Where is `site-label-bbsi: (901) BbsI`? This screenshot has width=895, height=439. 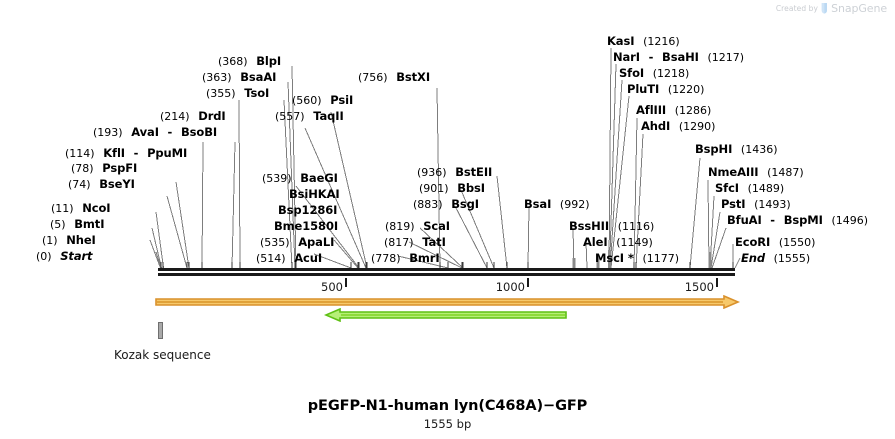 site-label-bbsi: (901) BbsI is located at coordinates (452, 188).